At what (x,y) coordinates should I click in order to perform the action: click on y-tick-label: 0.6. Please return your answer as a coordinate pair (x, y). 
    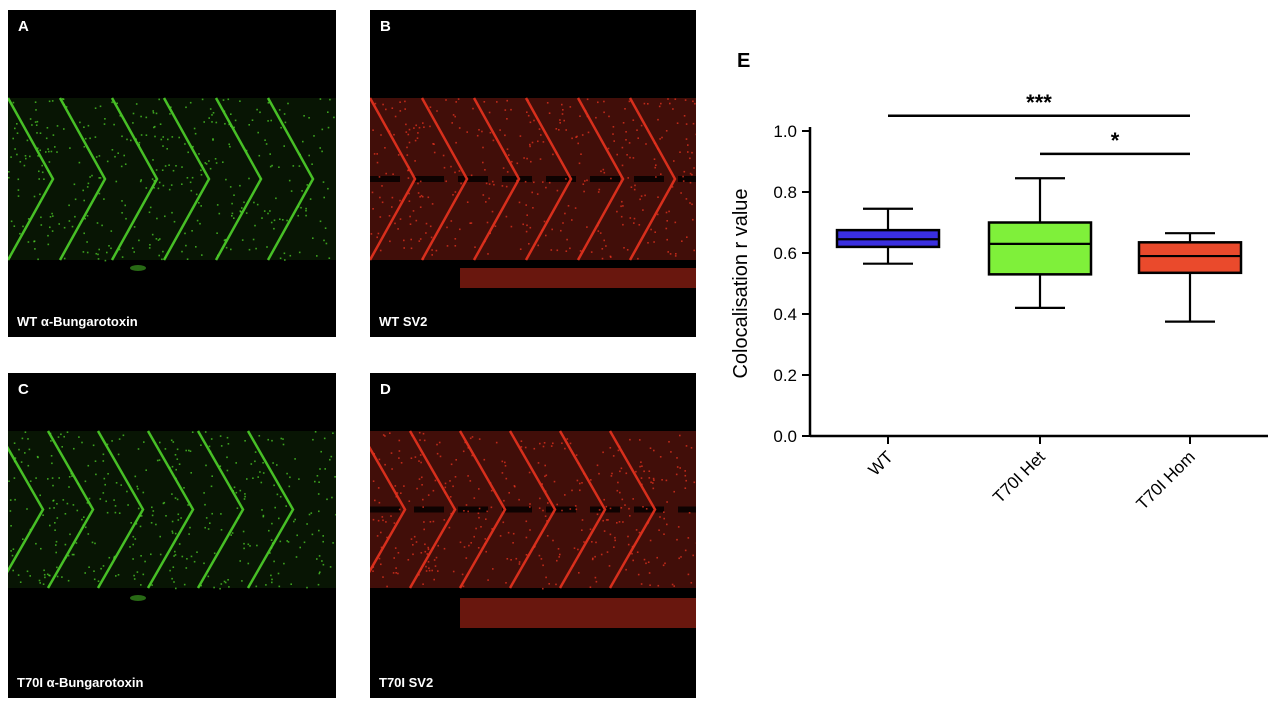
    Looking at the image, I should click on (785, 253).